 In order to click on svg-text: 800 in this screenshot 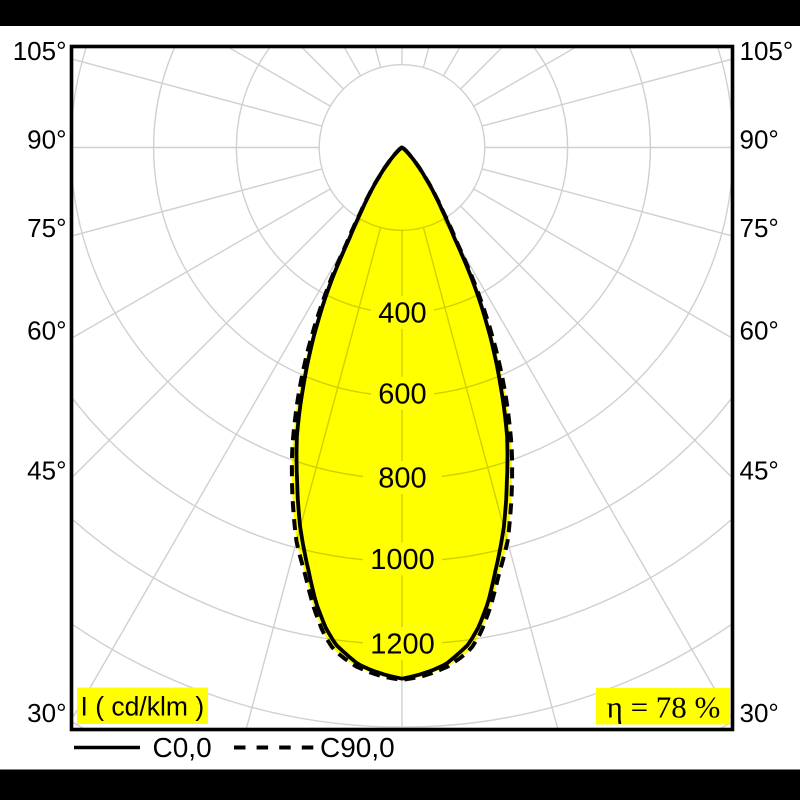, I will do `click(402, 479)`.